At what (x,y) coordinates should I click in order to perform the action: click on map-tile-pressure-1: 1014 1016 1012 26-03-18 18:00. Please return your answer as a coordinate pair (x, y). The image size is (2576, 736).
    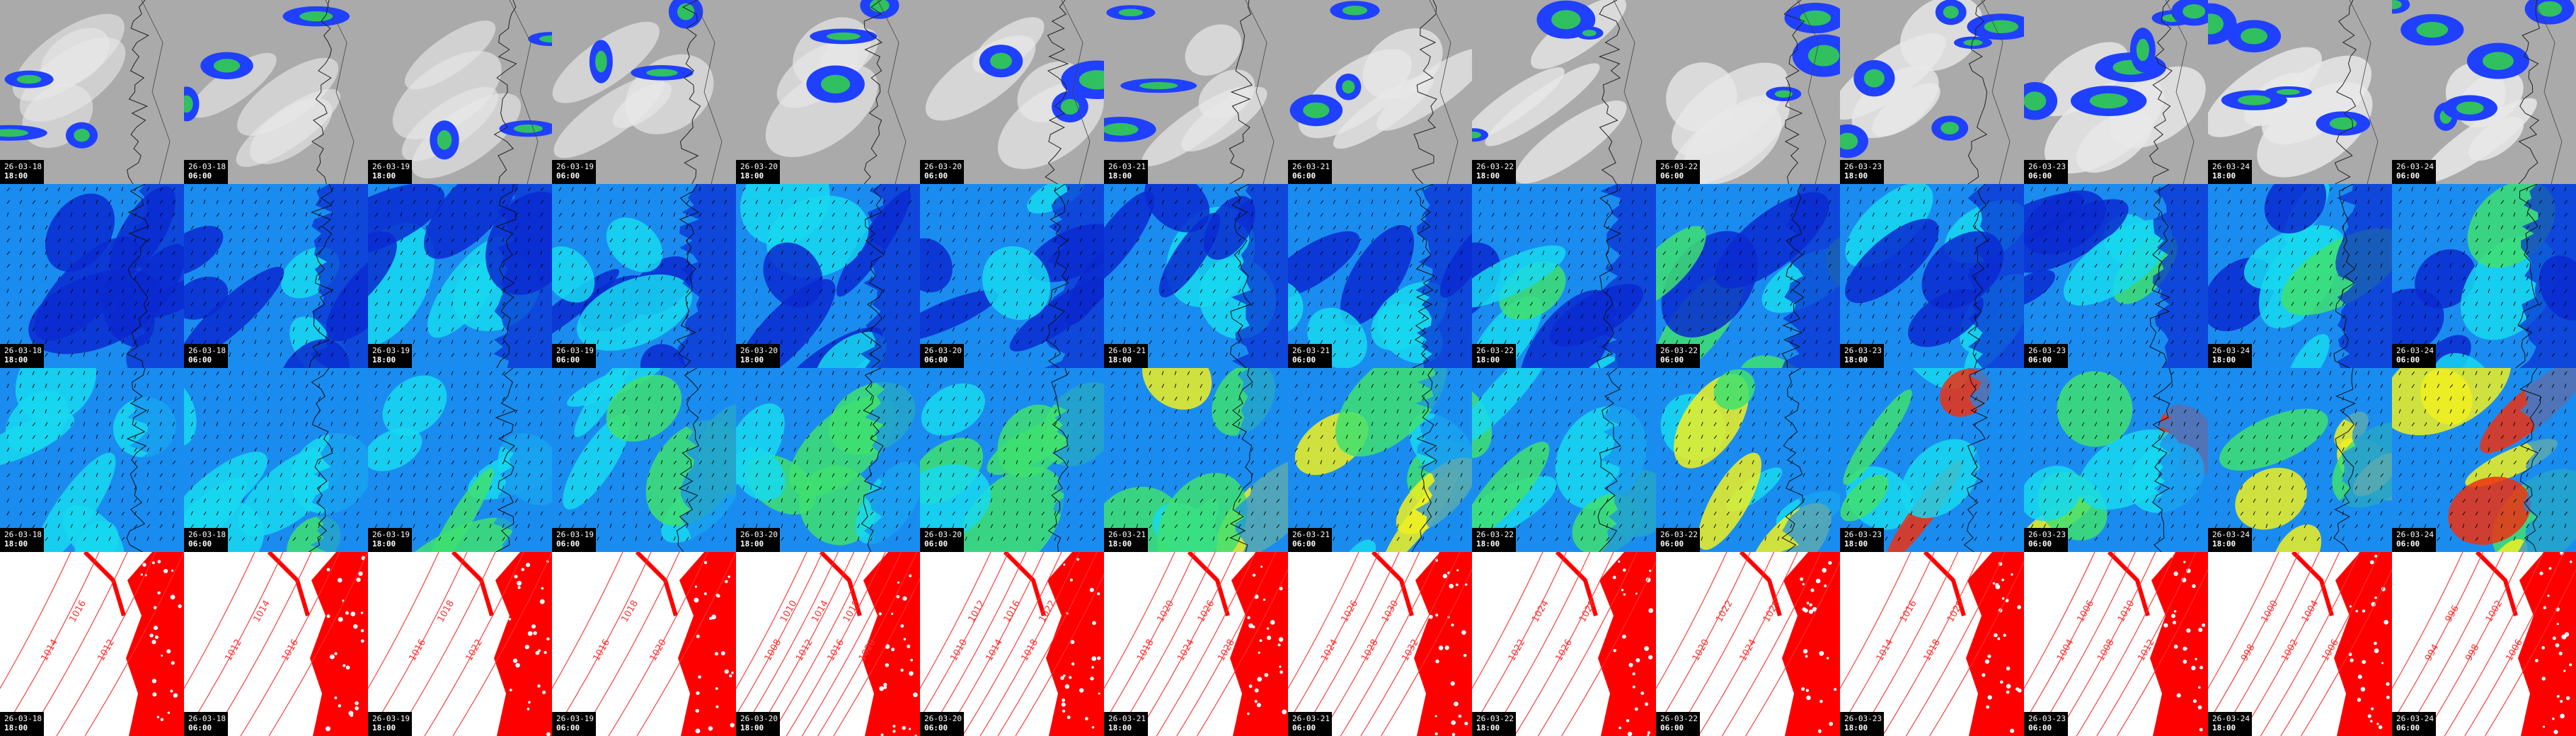
    Looking at the image, I should click on (92, 644).